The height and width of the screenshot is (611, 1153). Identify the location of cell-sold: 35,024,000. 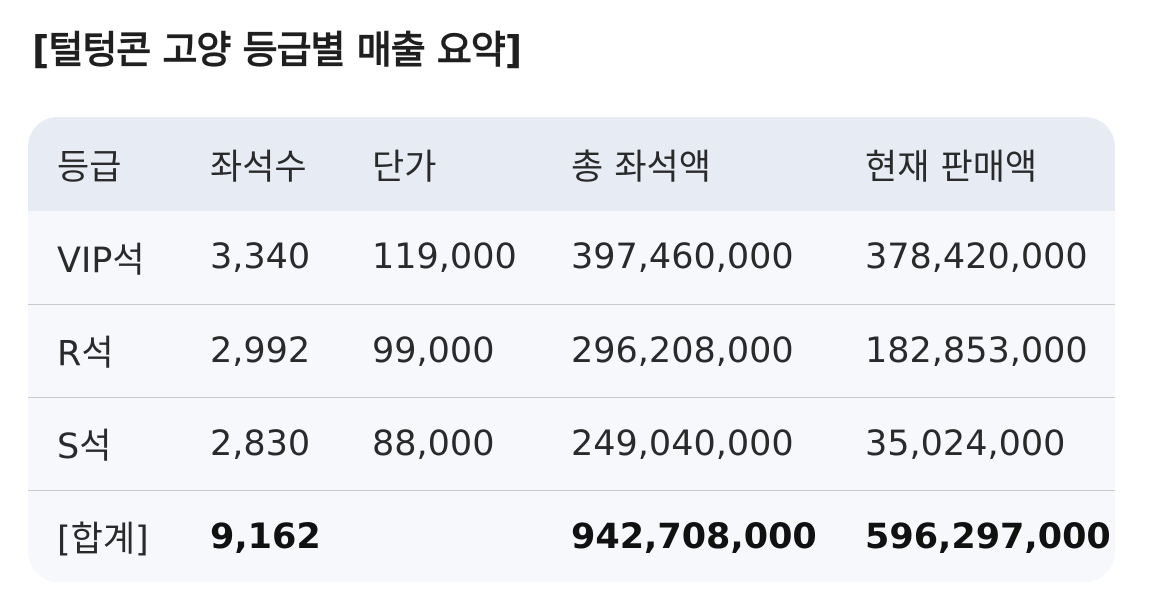
(990, 443).